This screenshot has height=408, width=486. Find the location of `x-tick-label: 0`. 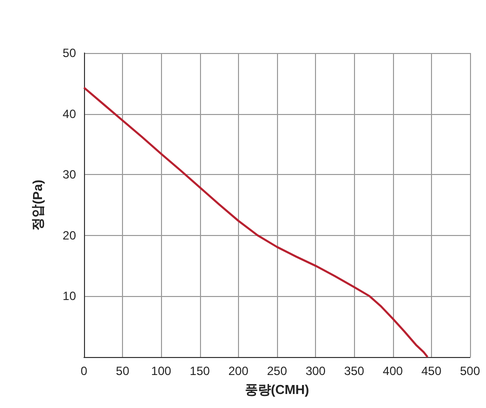

x-tick-label: 0 is located at coordinates (84, 371).